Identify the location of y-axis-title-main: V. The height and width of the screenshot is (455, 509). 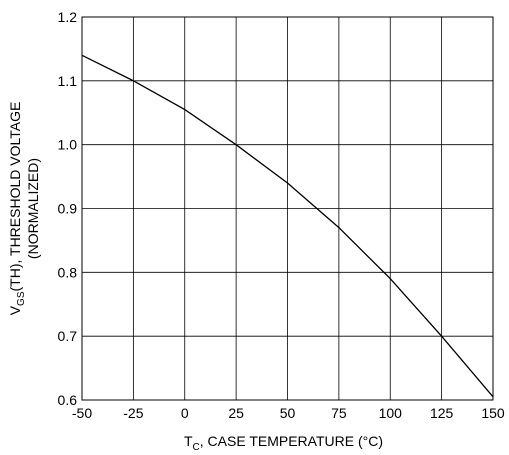
(15, 310).